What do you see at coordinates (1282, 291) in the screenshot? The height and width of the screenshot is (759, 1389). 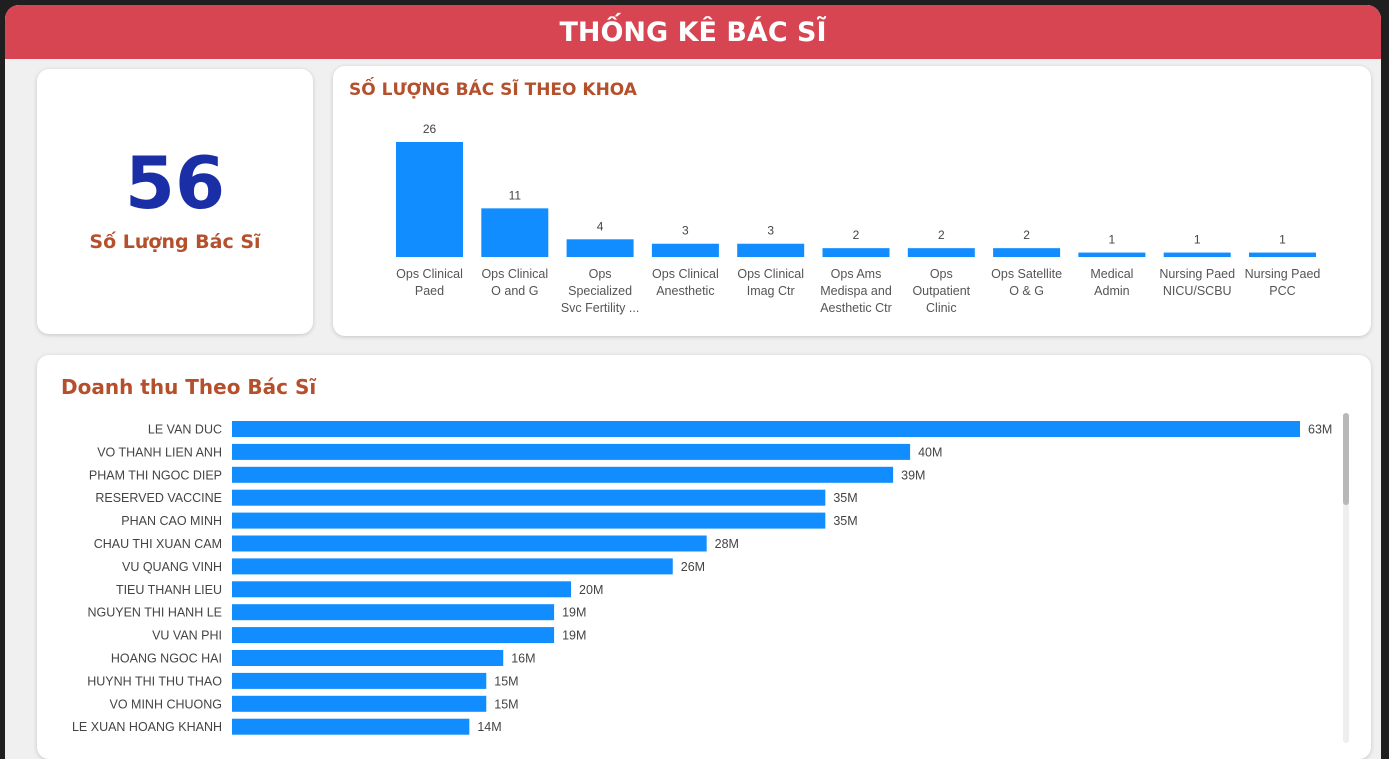 I see `dept-category-label-line: PCC` at bounding box center [1282, 291].